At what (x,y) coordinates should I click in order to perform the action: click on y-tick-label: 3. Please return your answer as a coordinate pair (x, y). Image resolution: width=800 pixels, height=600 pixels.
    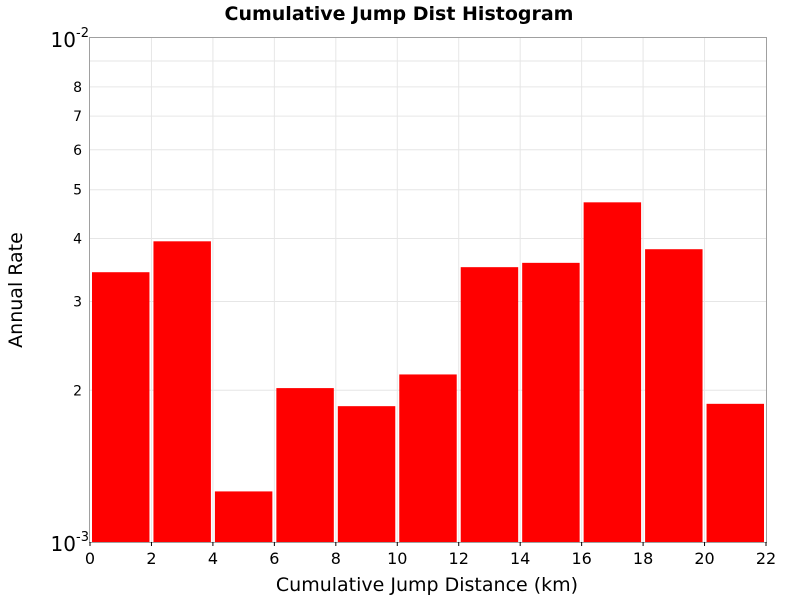
    Looking at the image, I should click on (77, 303).